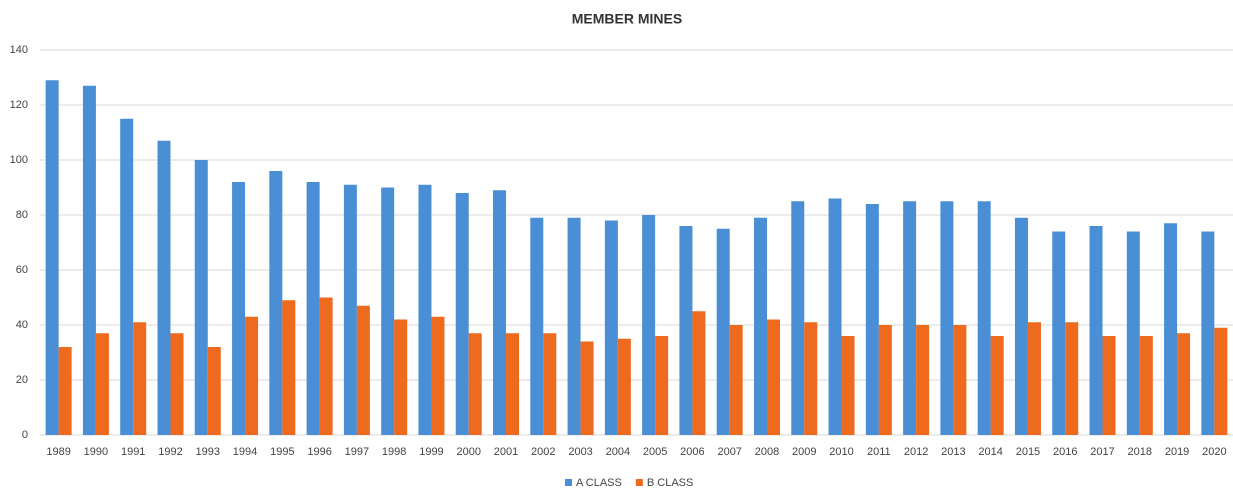 Image resolution: width=1233 pixels, height=493 pixels. I want to click on x-tick-label: 1991, so click(133, 452).